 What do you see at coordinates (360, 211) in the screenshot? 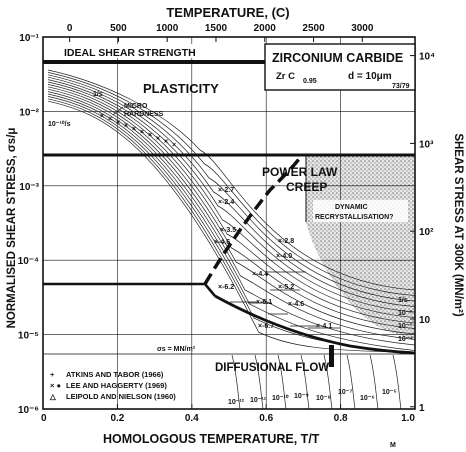
I see `dynamic-label-bg` at bounding box center [360, 211].